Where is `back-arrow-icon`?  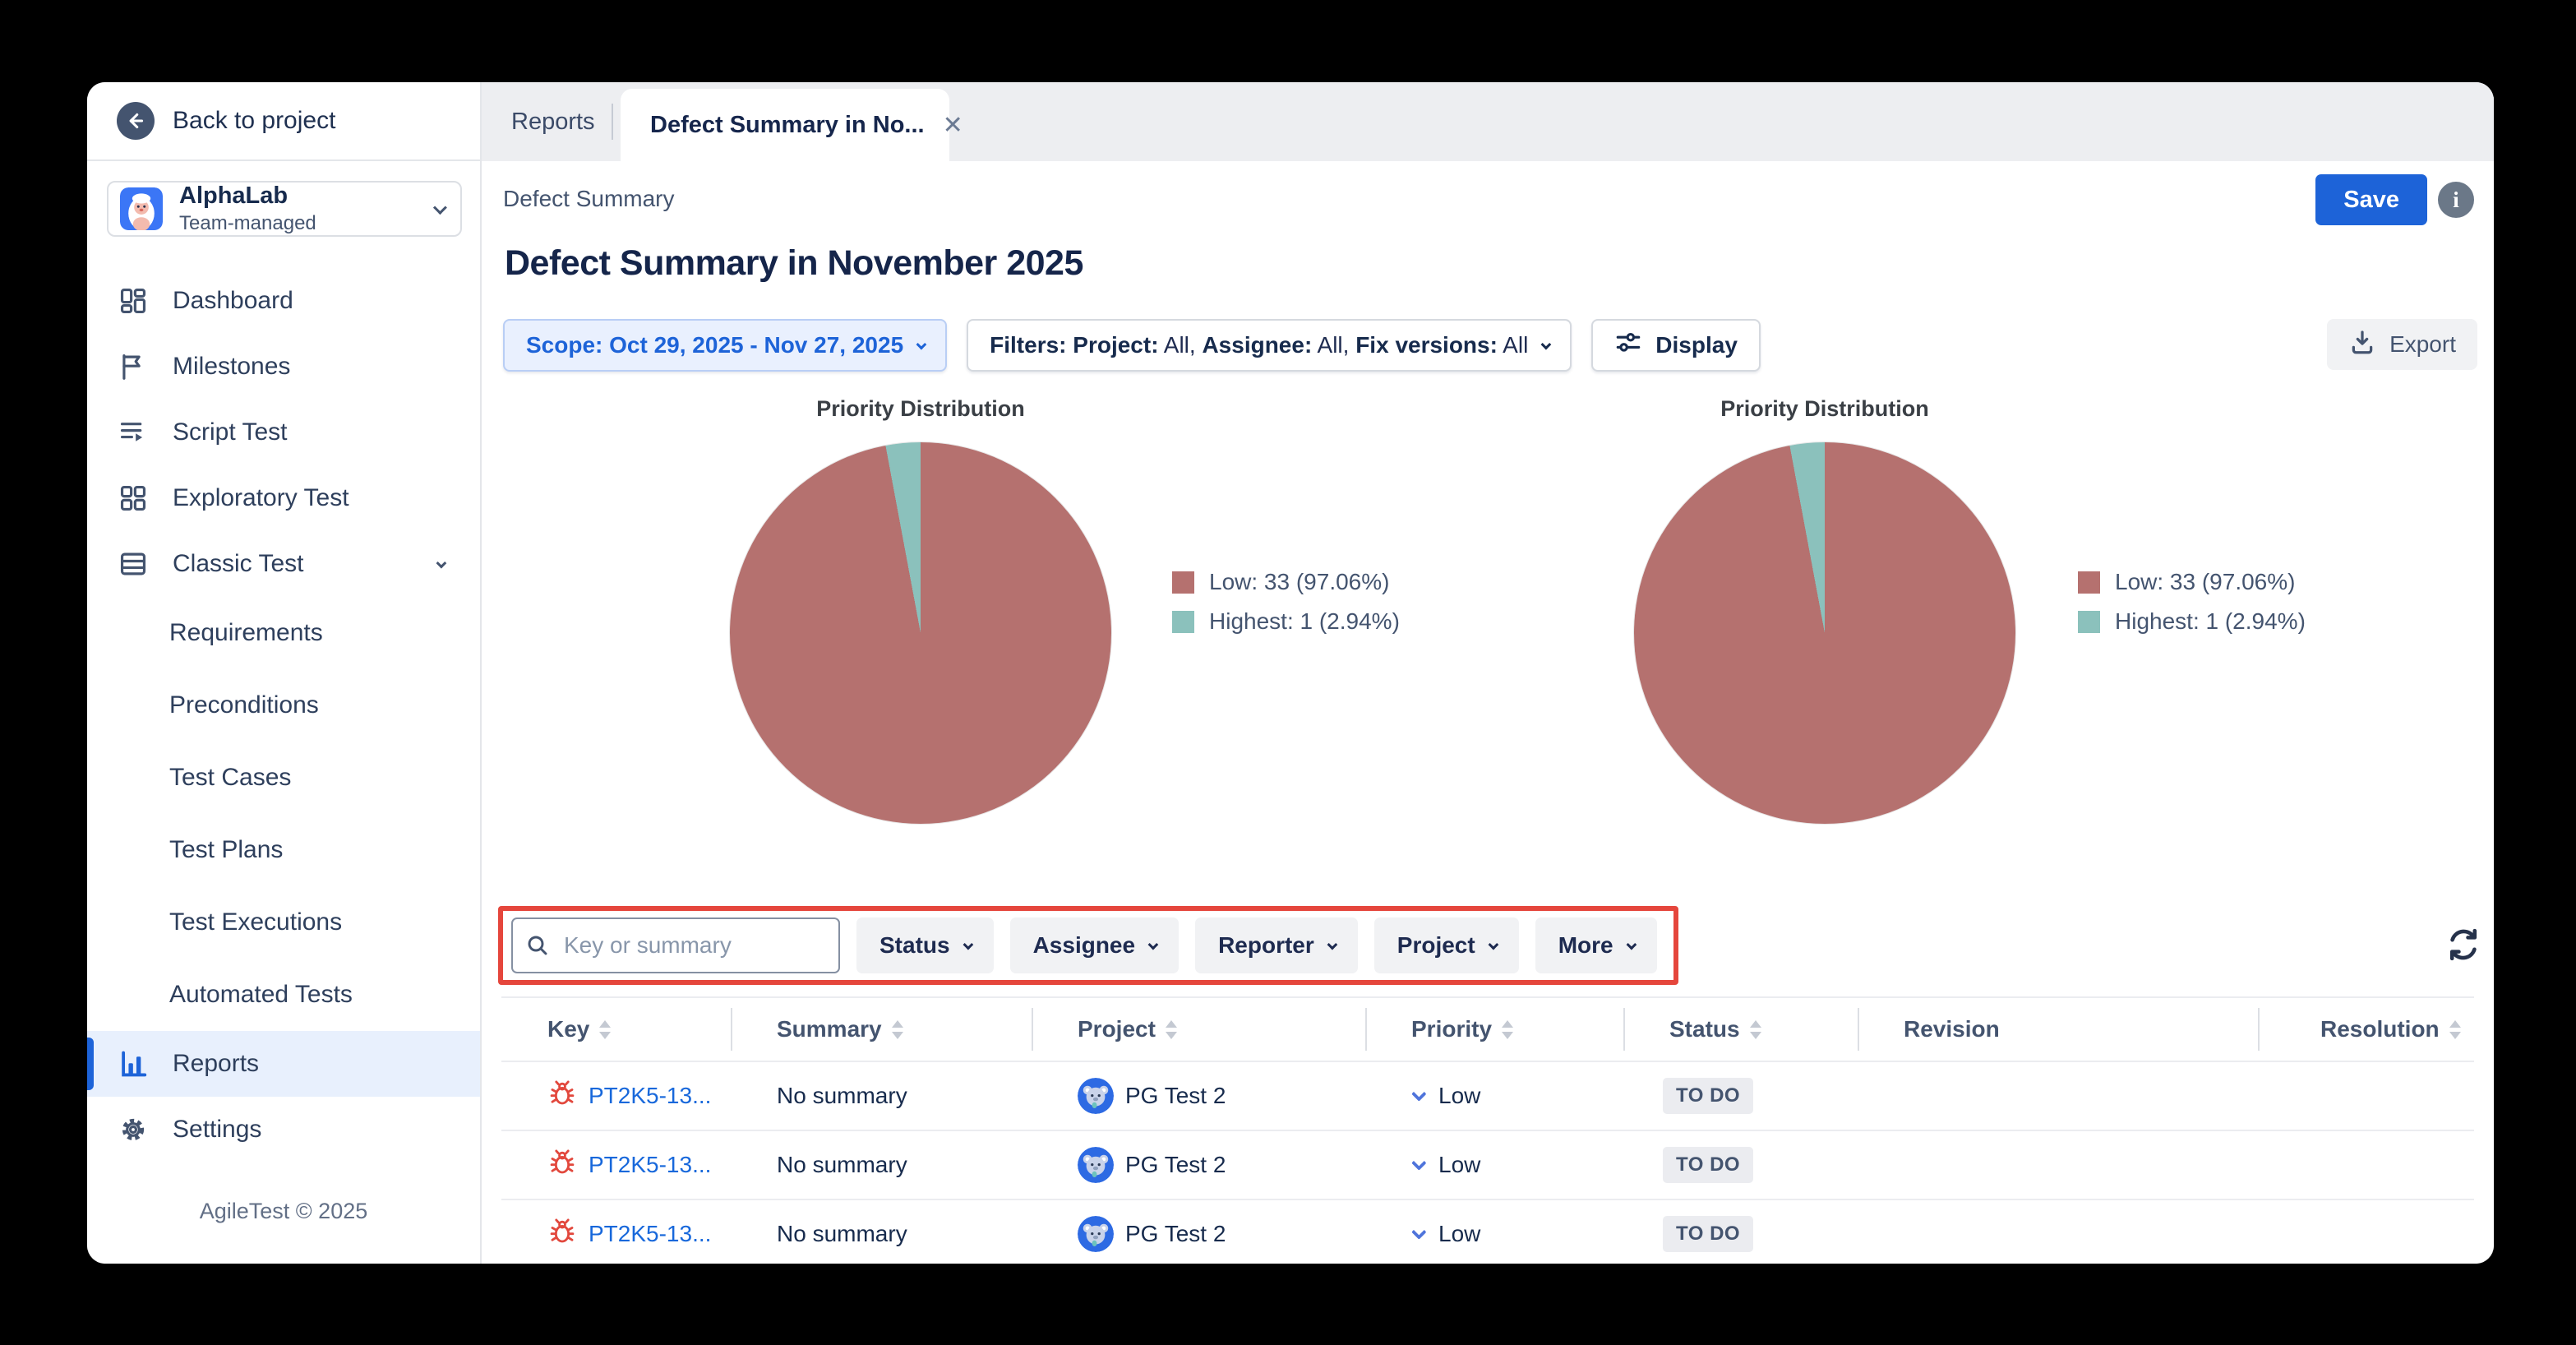
back-arrow-icon is located at coordinates (136, 121).